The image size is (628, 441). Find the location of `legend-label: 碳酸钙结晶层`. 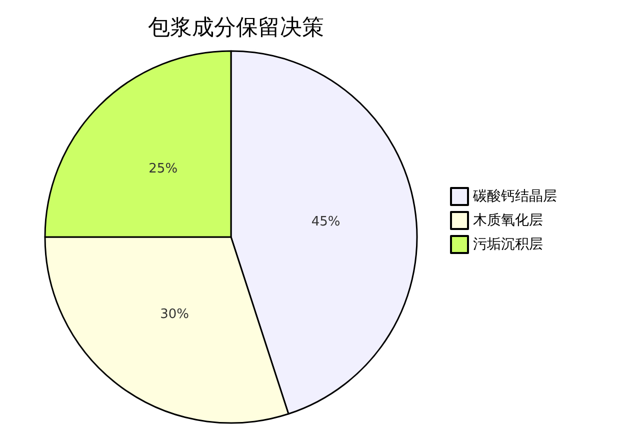

legend-label: 碳酸钙结晶层 is located at coordinates (514, 196).